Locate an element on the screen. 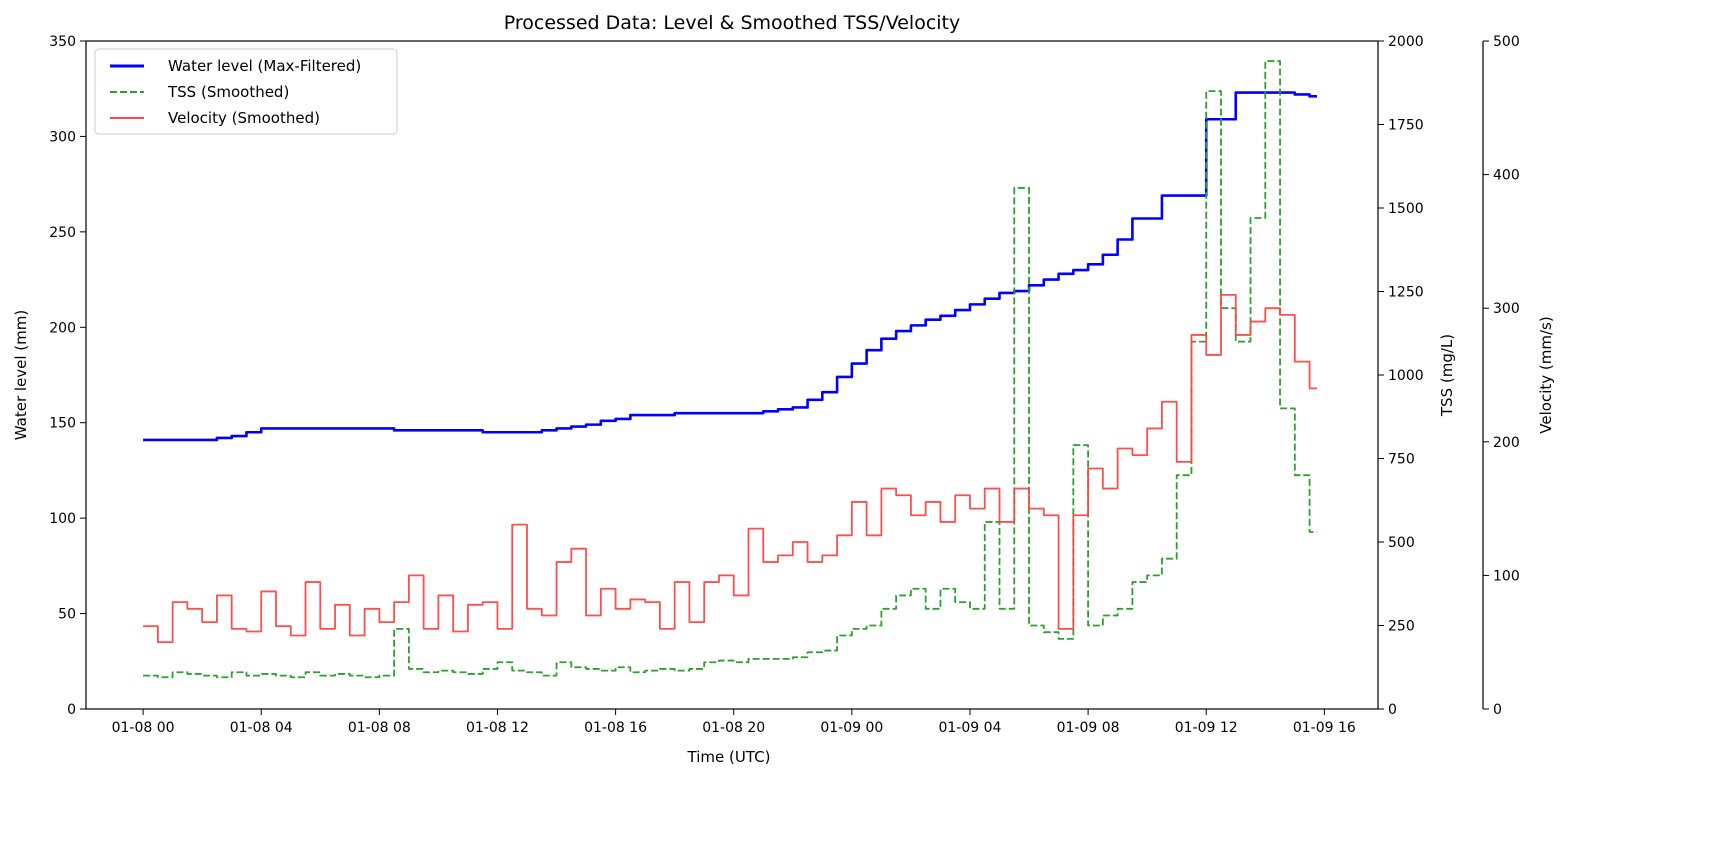 The width and height of the screenshot is (1713, 853). y-tick-label-tss: 250 is located at coordinates (1401, 627).